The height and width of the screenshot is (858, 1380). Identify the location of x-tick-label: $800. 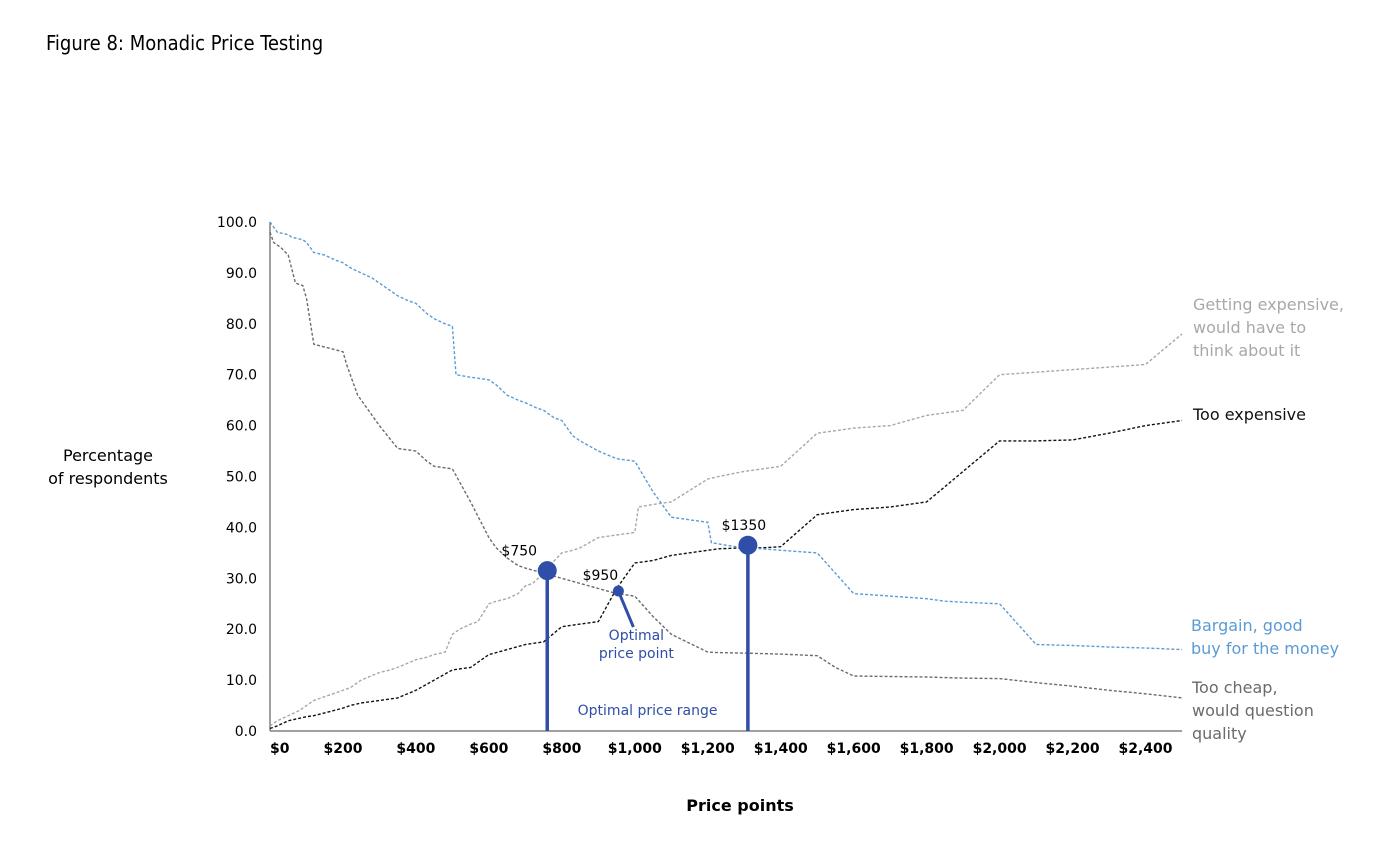
(561, 749).